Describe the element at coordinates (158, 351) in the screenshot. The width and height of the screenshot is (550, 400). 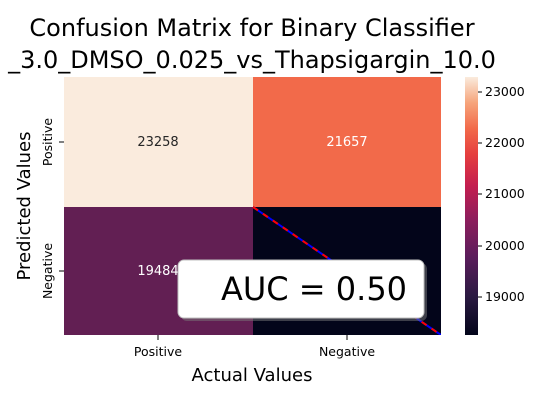
I see `x-tick-positive: Positive` at that location.